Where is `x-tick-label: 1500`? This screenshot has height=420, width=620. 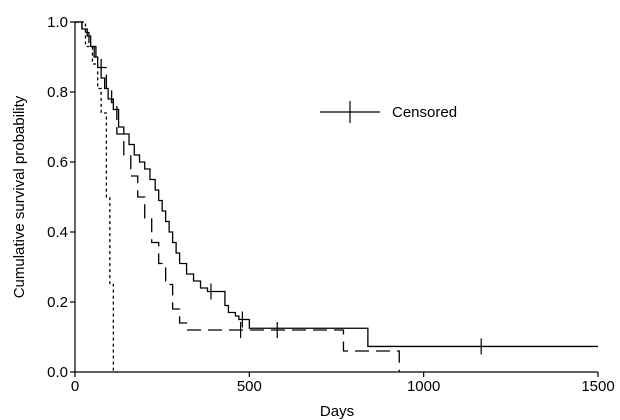
x-tick-label: 1500 is located at coordinates (597, 386).